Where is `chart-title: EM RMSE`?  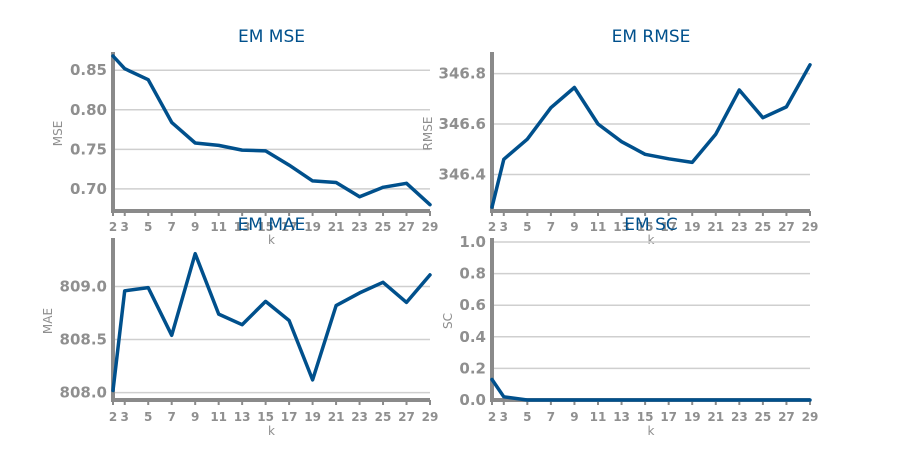 chart-title: EM RMSE is located at coordinates (651, 37).